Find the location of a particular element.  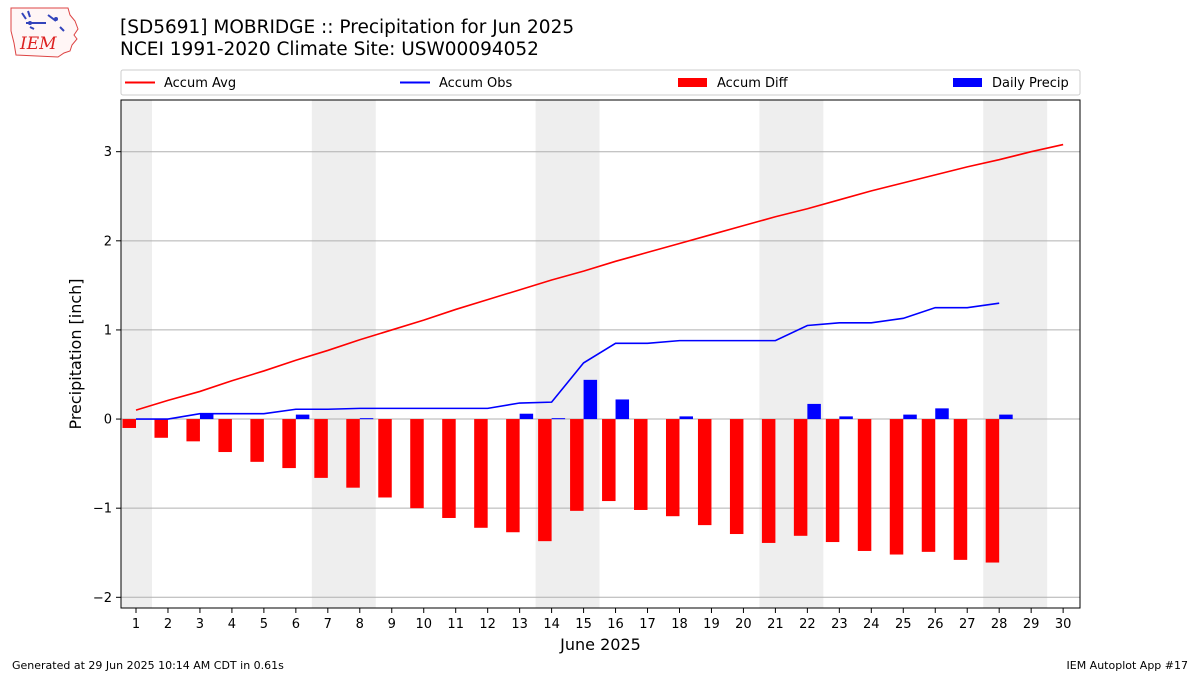

xtick-label: 8 is located at coordinates (360, 624).